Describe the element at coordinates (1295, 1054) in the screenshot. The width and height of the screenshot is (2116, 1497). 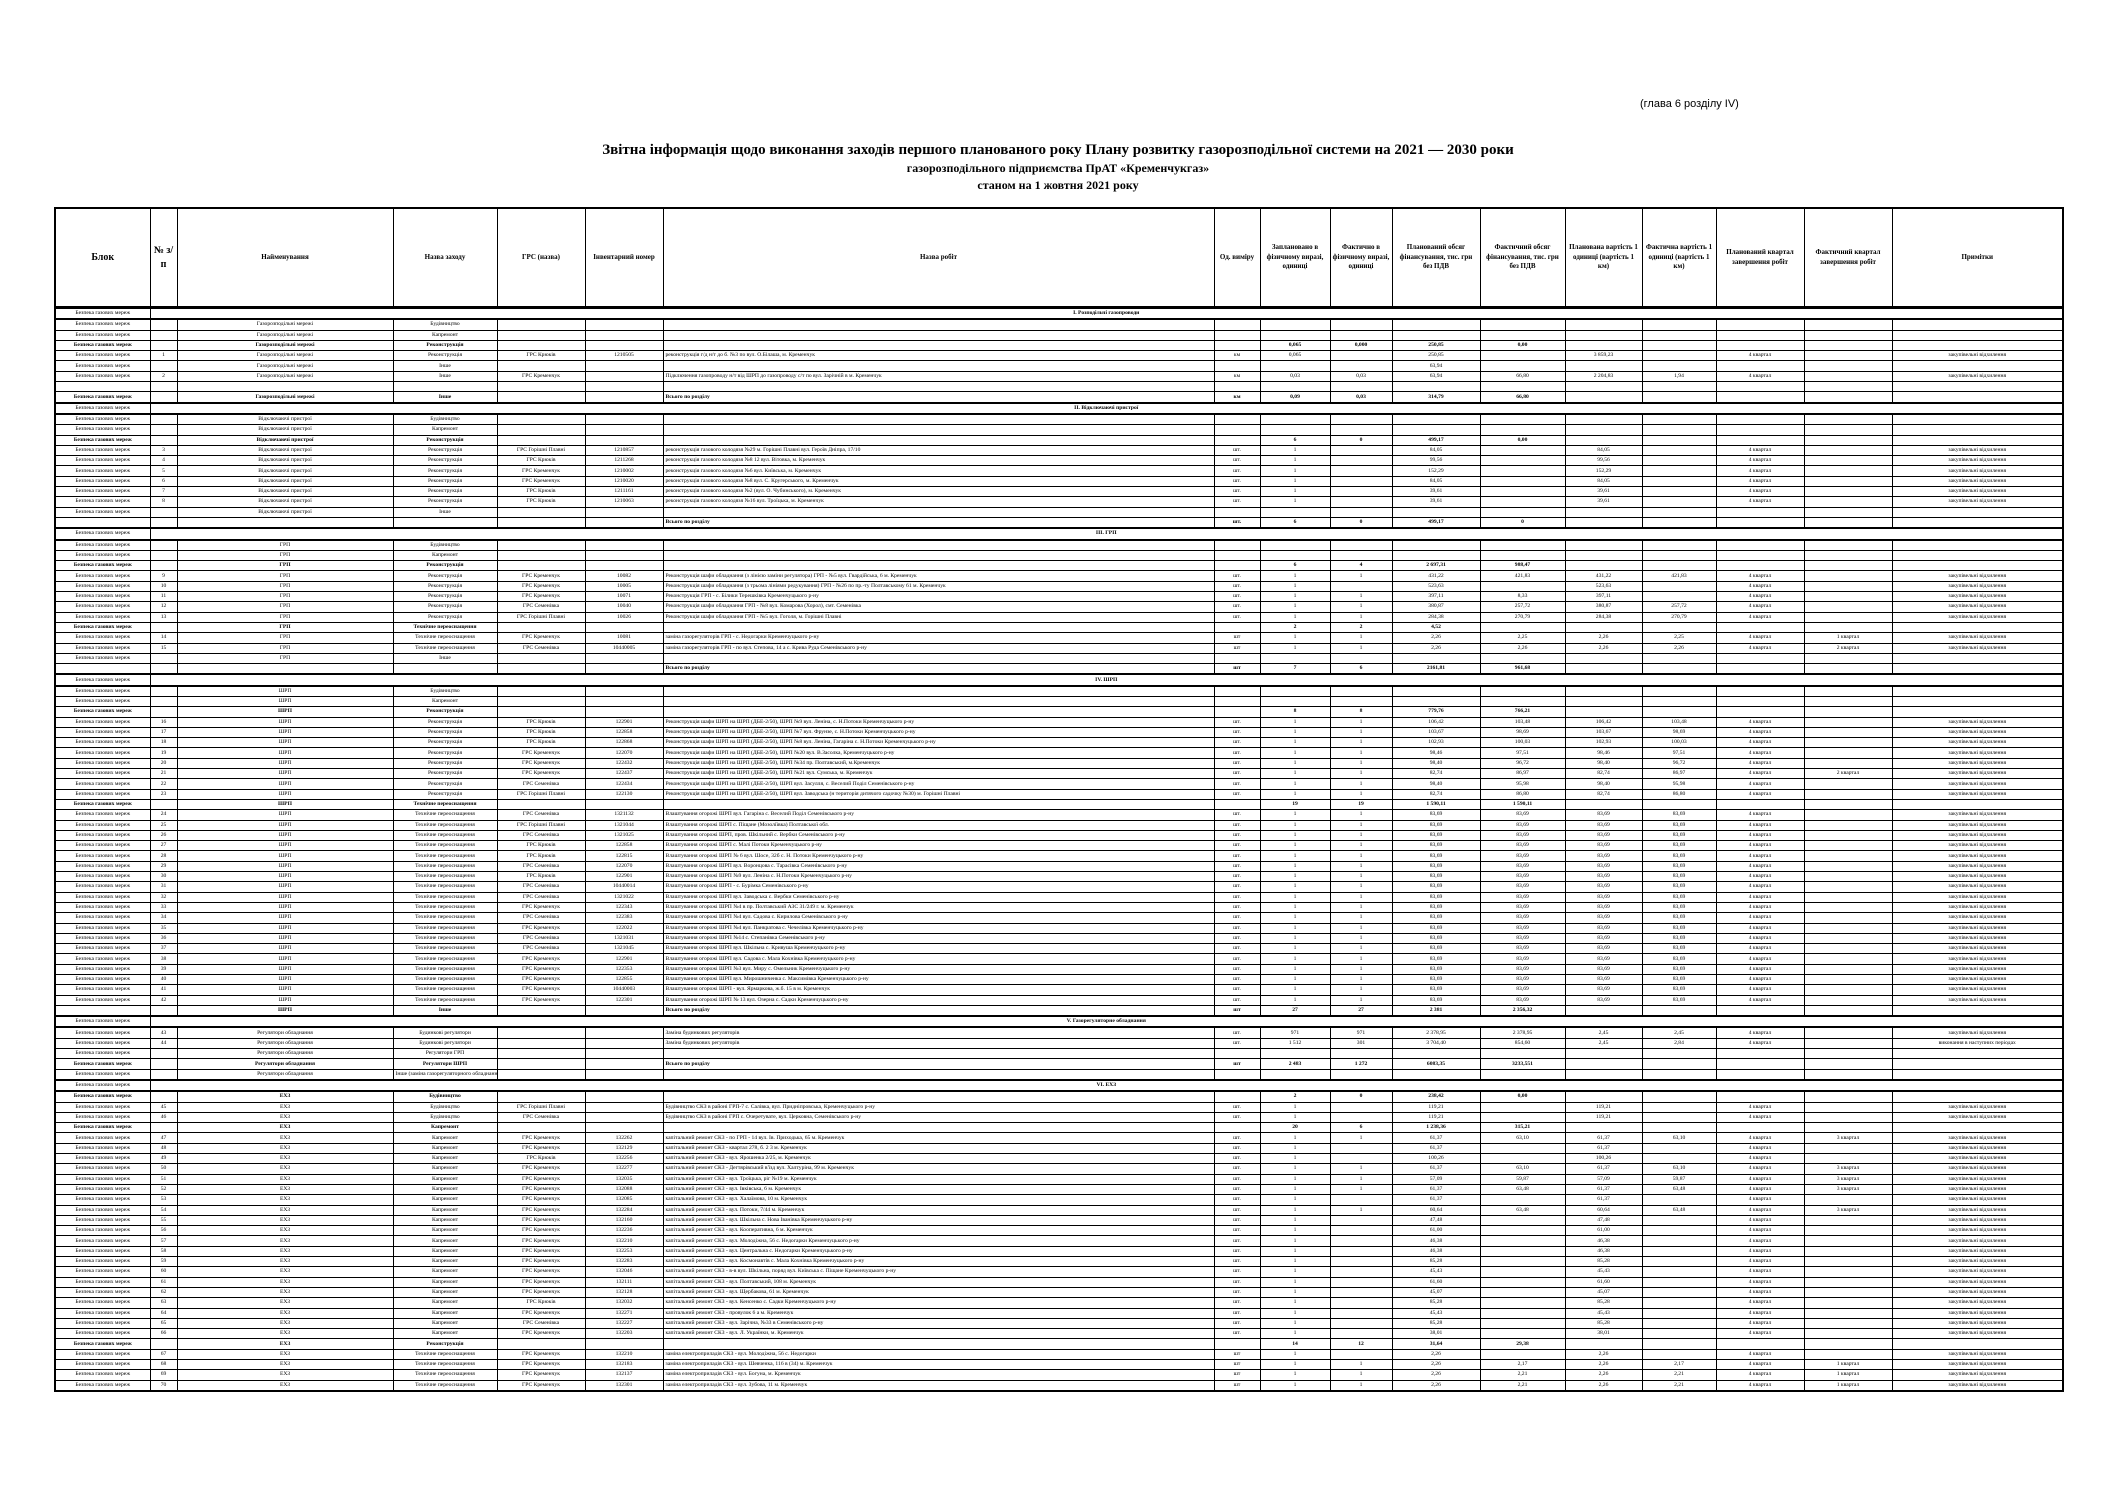
I see `planned-quantity-cell` at that location.